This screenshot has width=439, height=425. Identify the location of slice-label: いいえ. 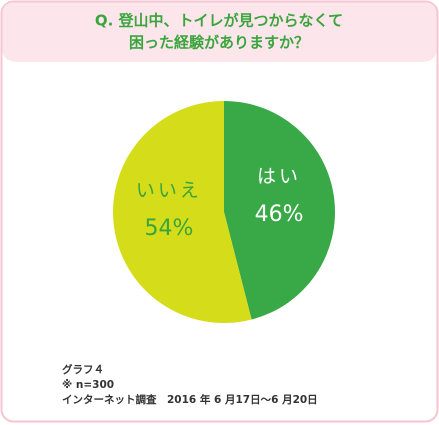
(169, 190).